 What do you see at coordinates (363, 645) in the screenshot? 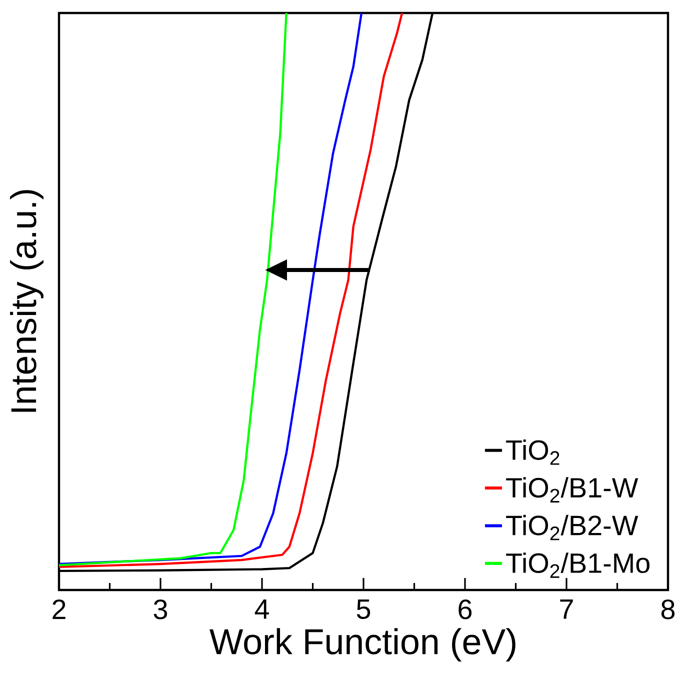
I see `x-axis-title: Work Function (eV)` at bounding box center [363, 645].